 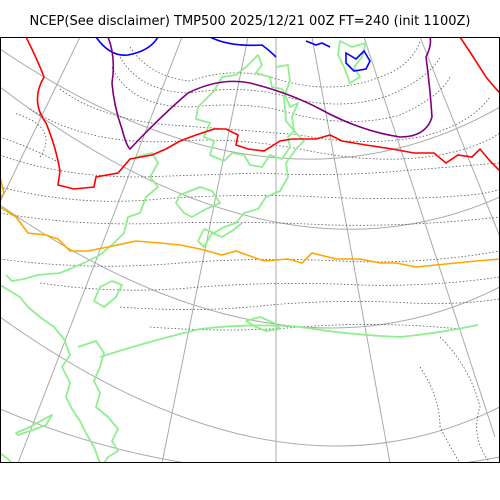 I want to click on red-contour, so click(x=479, y=65).